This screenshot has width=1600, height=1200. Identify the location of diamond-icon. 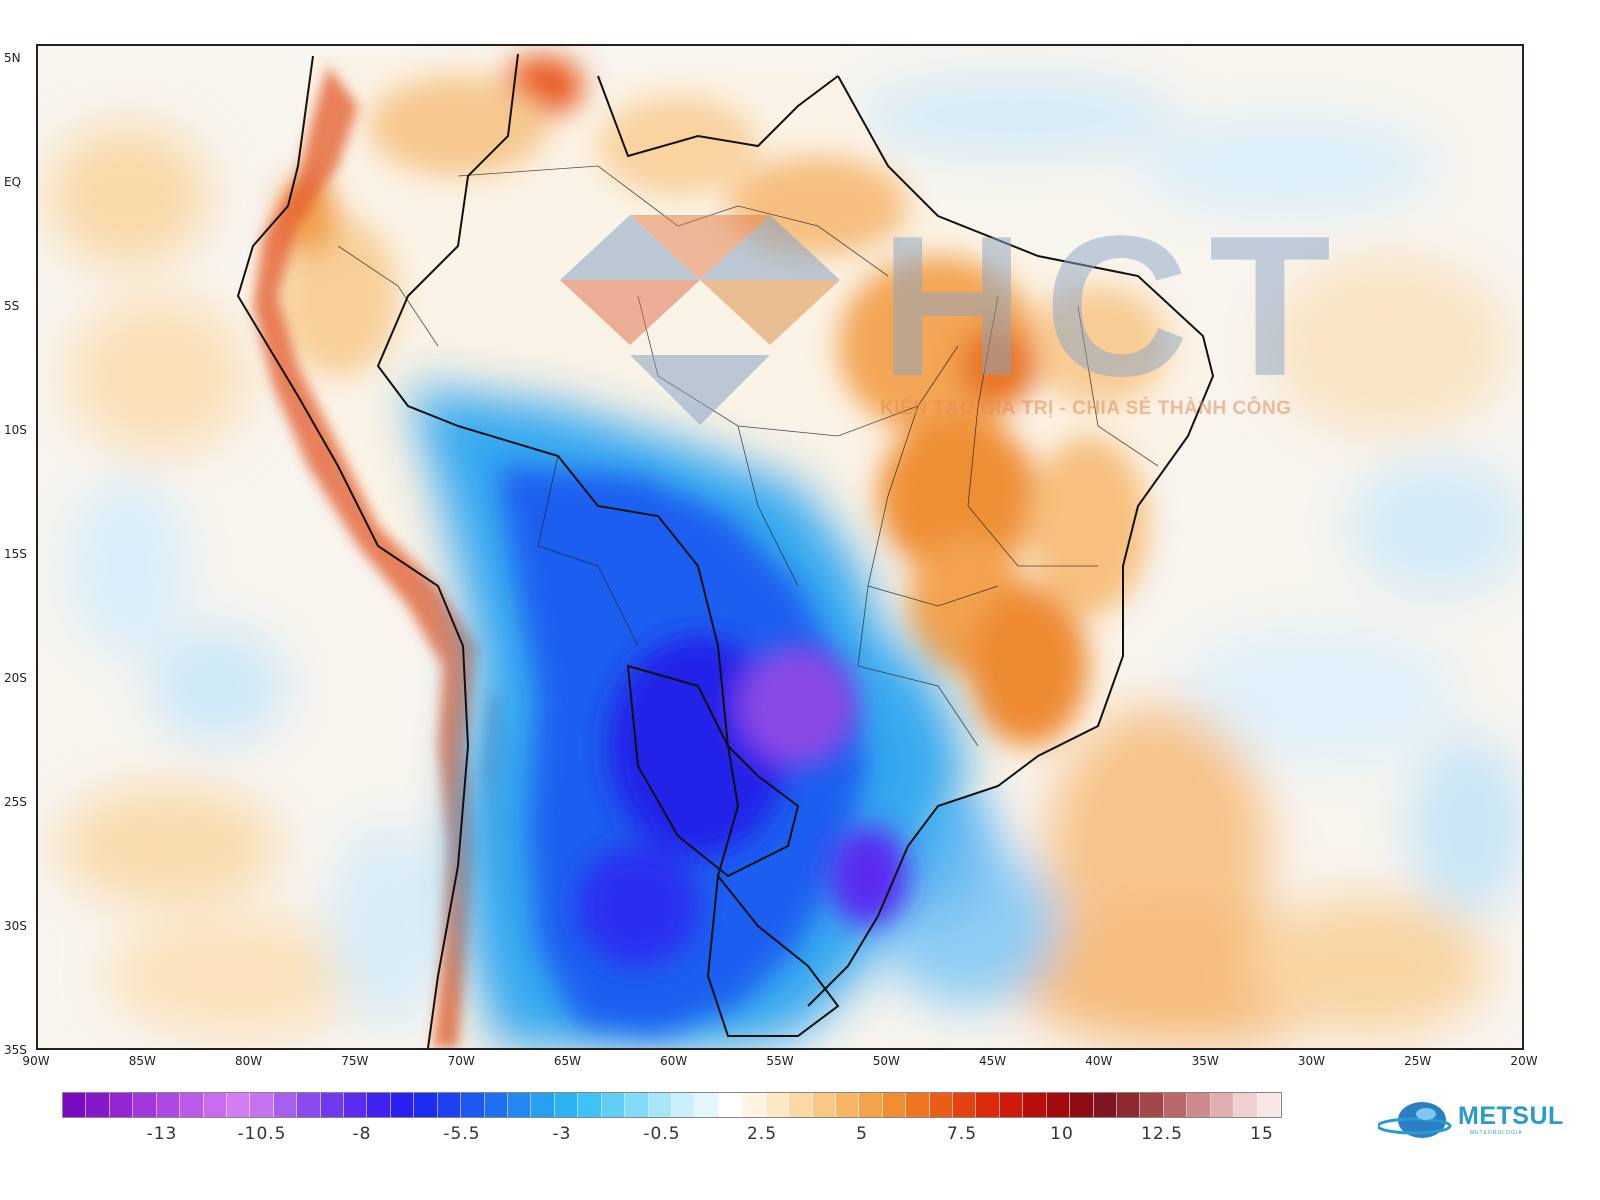
(700, 320).